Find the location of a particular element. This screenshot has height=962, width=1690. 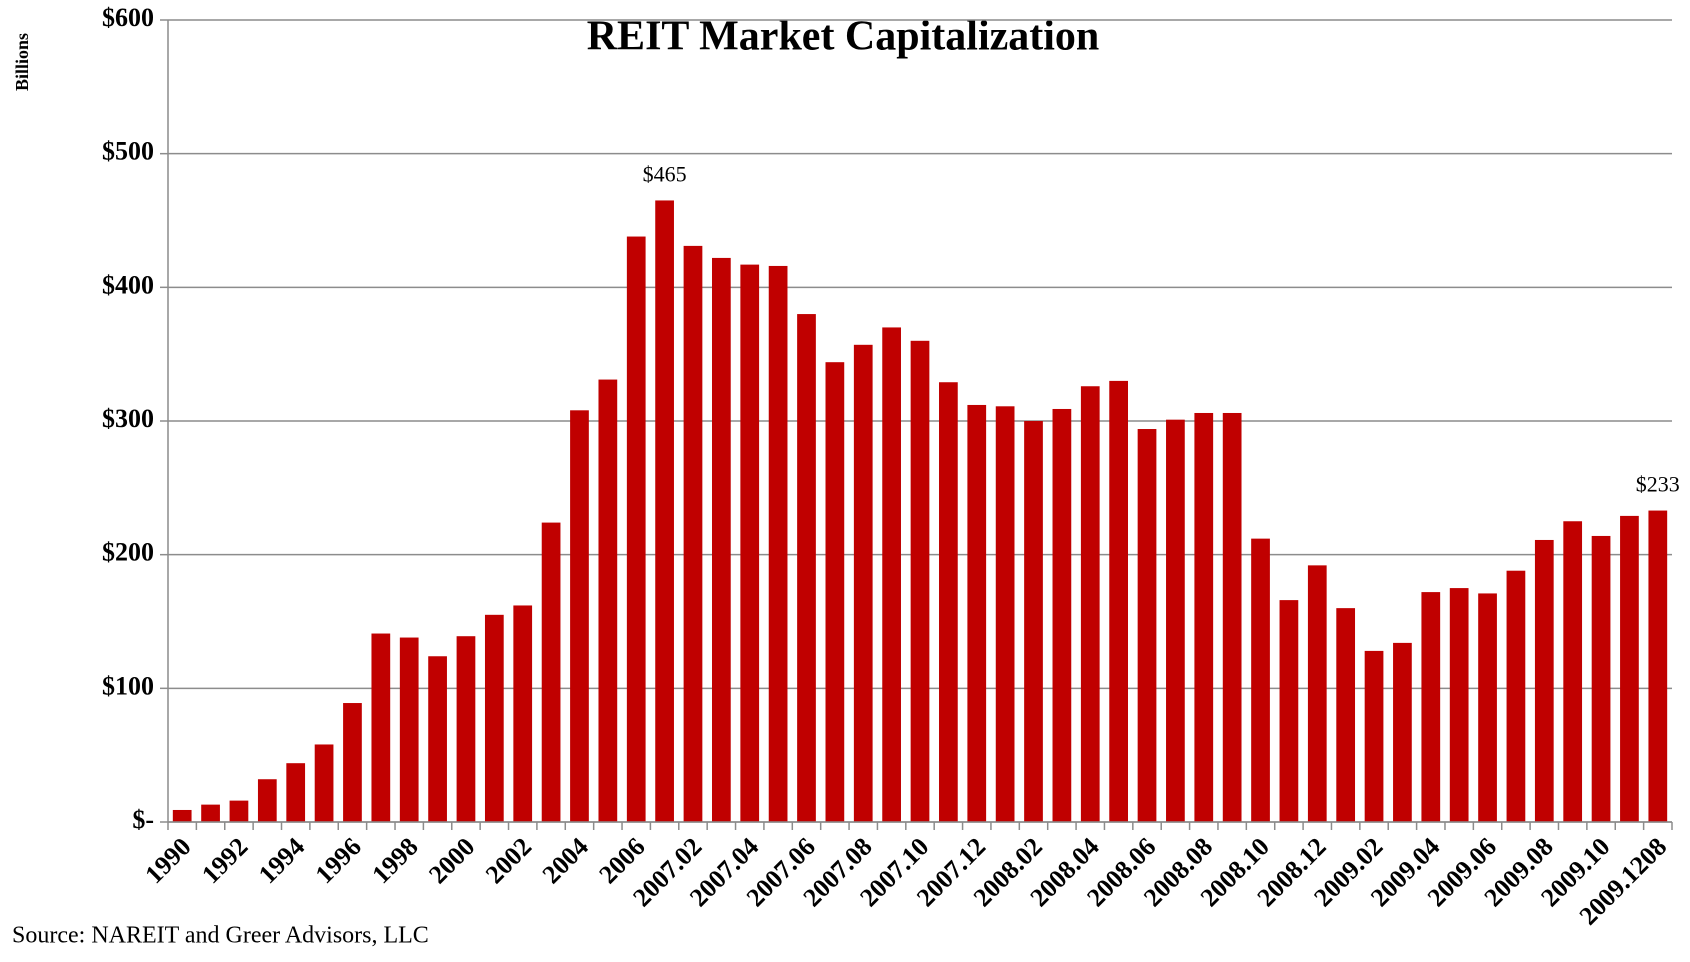

y-tick-label: $600 is located at coordinates (128, 17).